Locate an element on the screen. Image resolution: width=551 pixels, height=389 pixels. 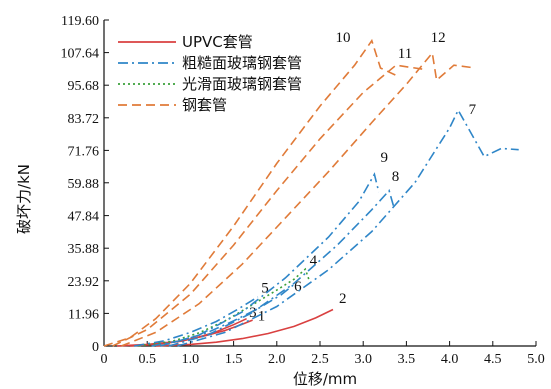
x-tick-label: 3.0 is located at coordinates (363, 359).